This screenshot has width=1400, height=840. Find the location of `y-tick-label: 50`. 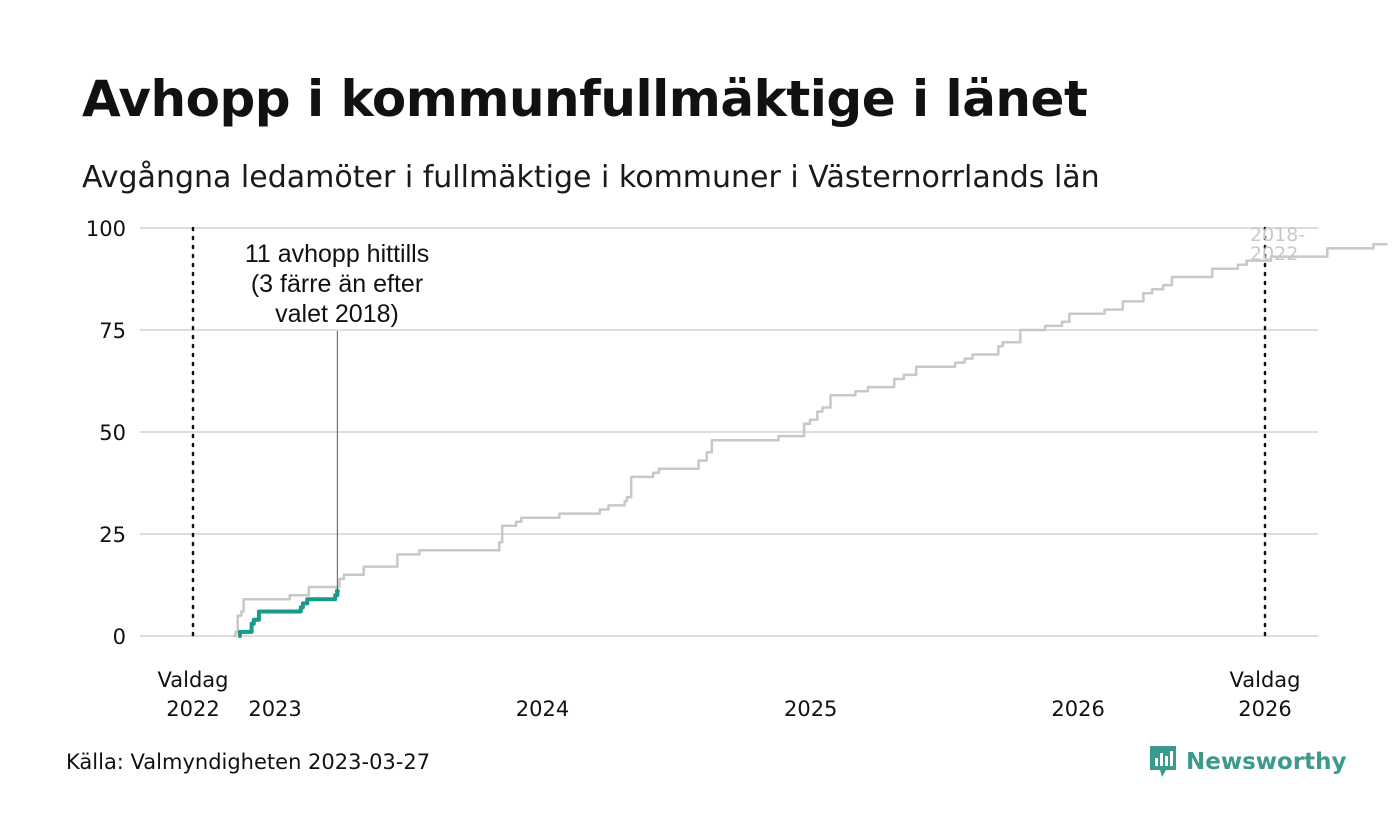

y-tick-label: 50 is located at coordinates (112, 433).